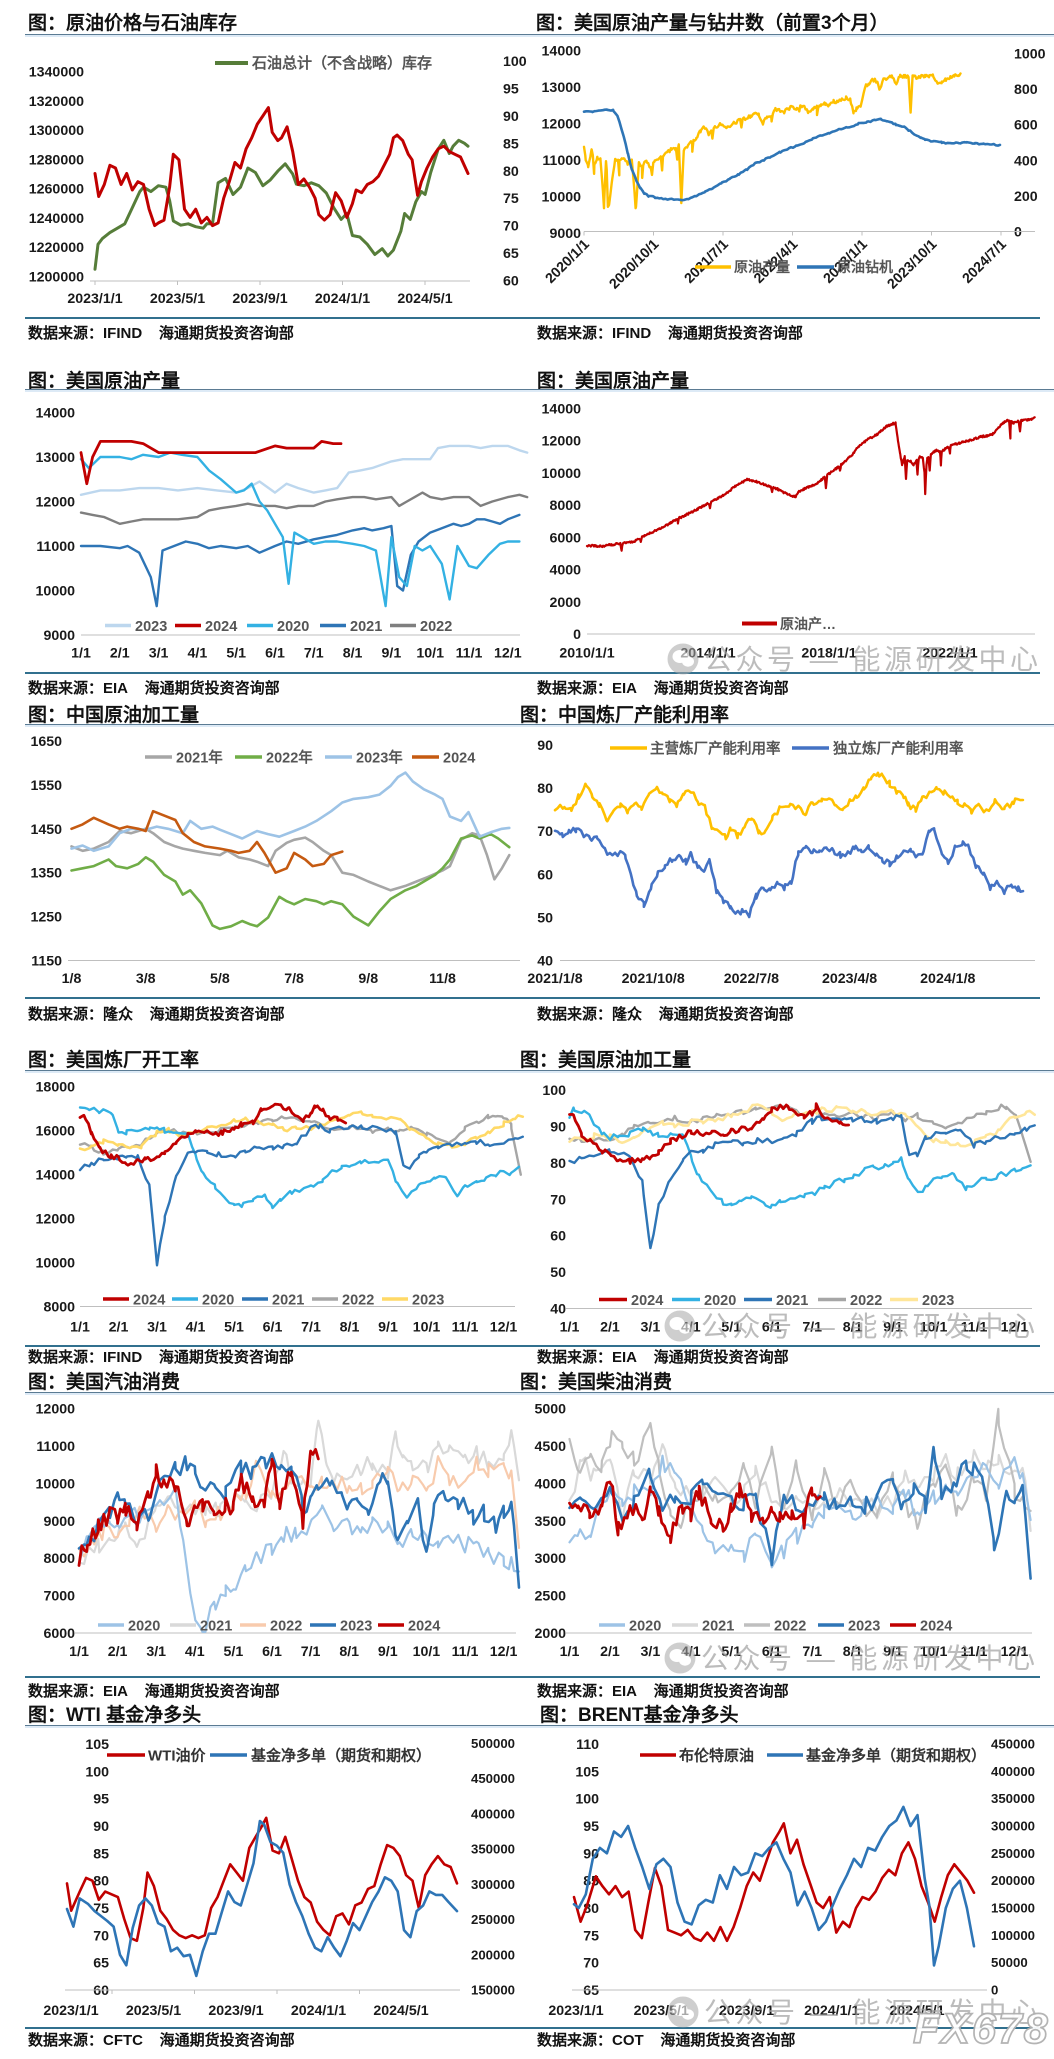 This screenshot has height=2059, width=1054. What do you see at coordinates (56, 131) in the screenshot?
I see `svg-text: 1300000` at bounding box center [56, 131].